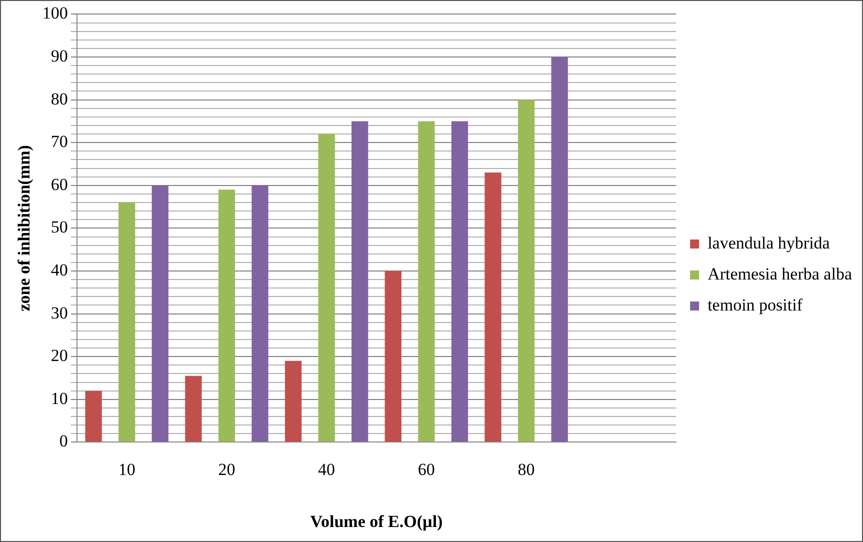 This screenshot has width=863, height=542. Describe the element at coordinates (59, 142) in the screenshot. I see `y-tick-label: 70` at that location.